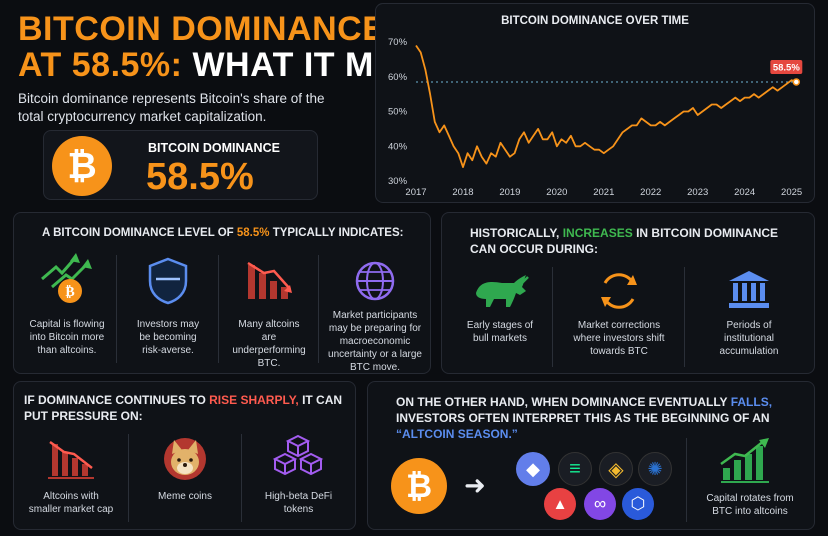  What do you see at coordinates (600, 504) in the screenshot?
I see `polygon-icon: ∞` at bounding box center [600, 504].